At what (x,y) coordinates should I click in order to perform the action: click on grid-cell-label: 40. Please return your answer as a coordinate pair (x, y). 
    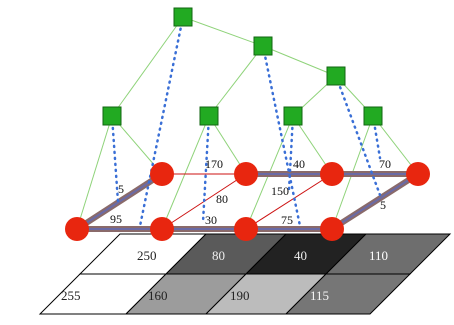
    Looking at the image, I should click on (300, 255).